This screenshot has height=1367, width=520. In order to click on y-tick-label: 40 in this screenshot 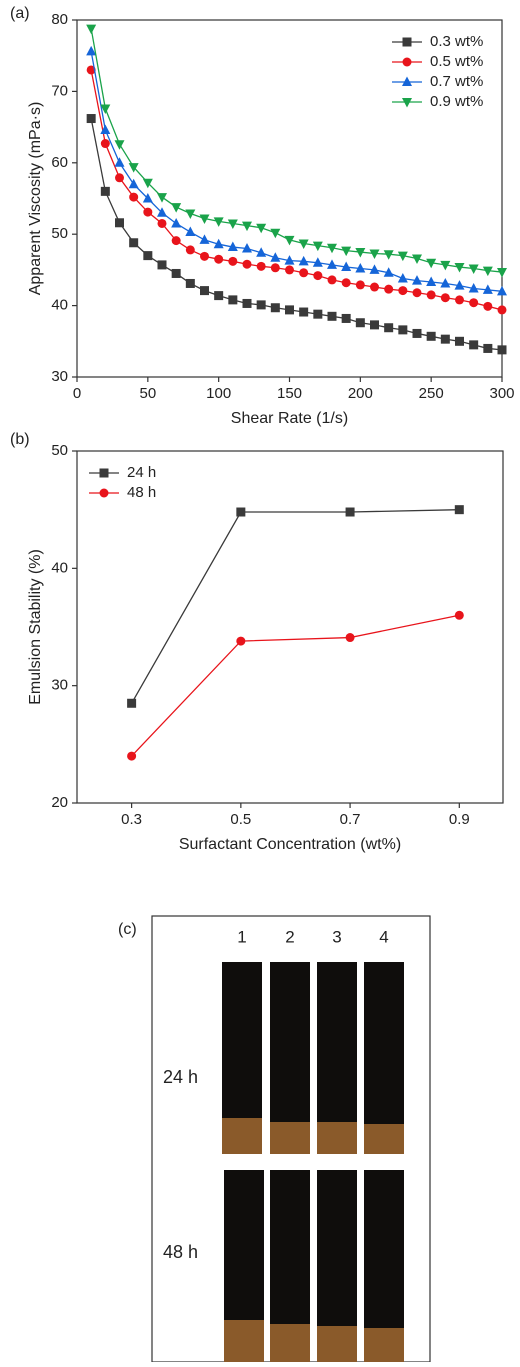, I will do `click(59, 305)`.